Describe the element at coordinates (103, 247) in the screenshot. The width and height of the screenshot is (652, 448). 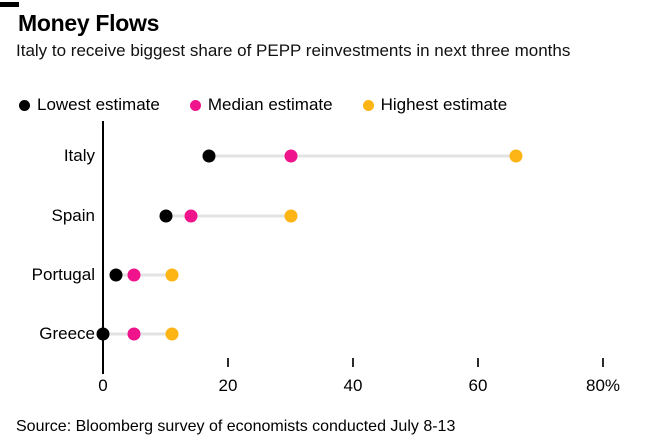
I see `y-axis-line` at that location.